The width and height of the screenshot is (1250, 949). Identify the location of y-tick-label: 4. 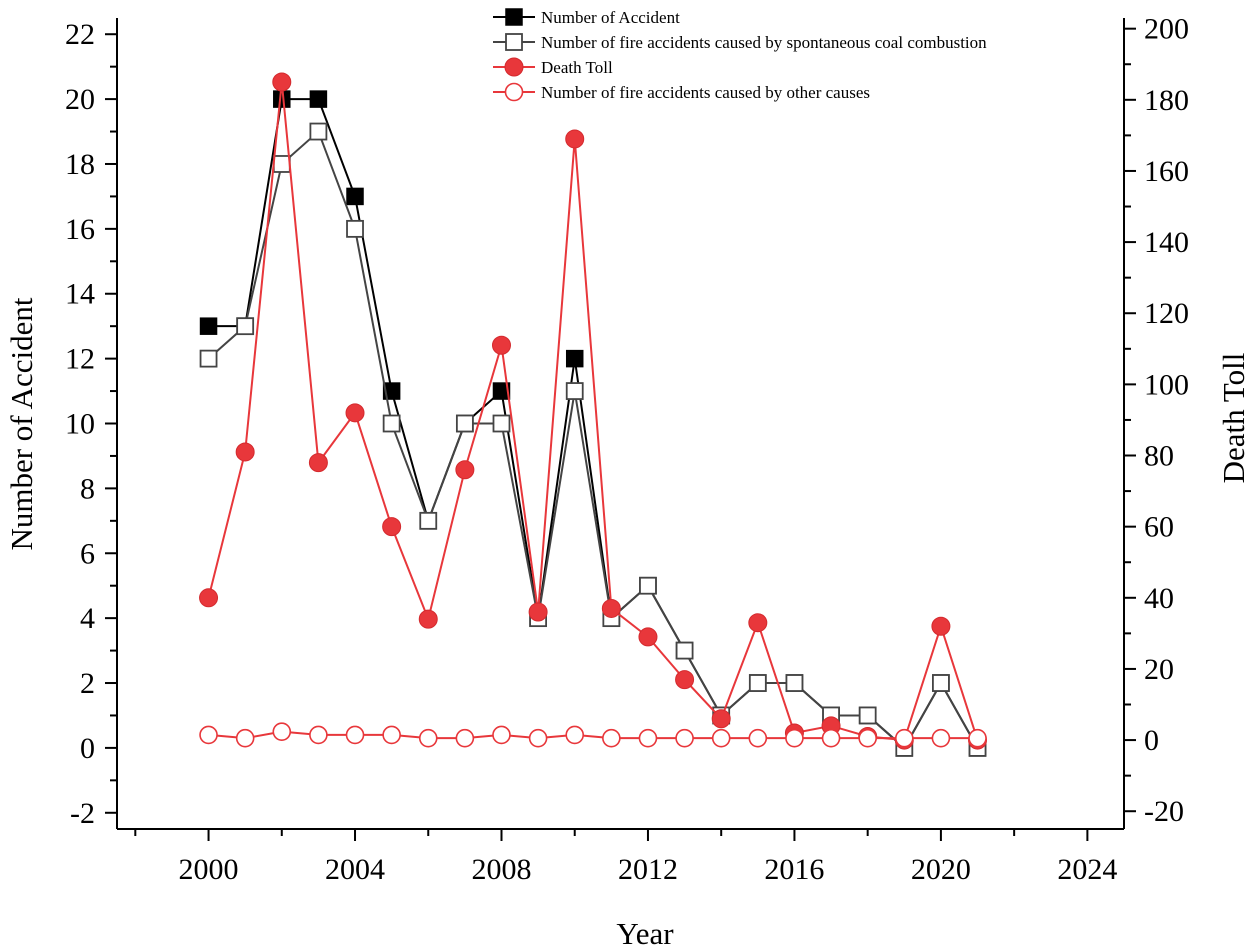
(87, 618).